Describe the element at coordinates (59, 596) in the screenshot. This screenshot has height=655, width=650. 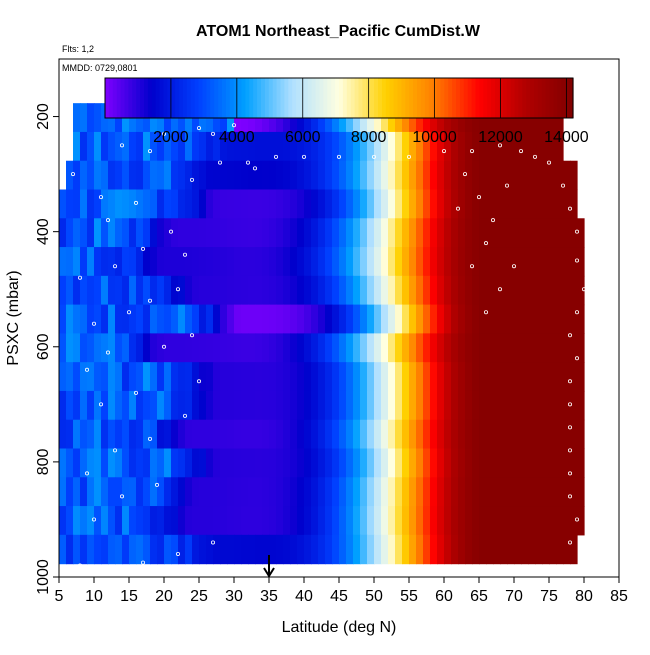
I see `x-tick-label: 5` at that location.